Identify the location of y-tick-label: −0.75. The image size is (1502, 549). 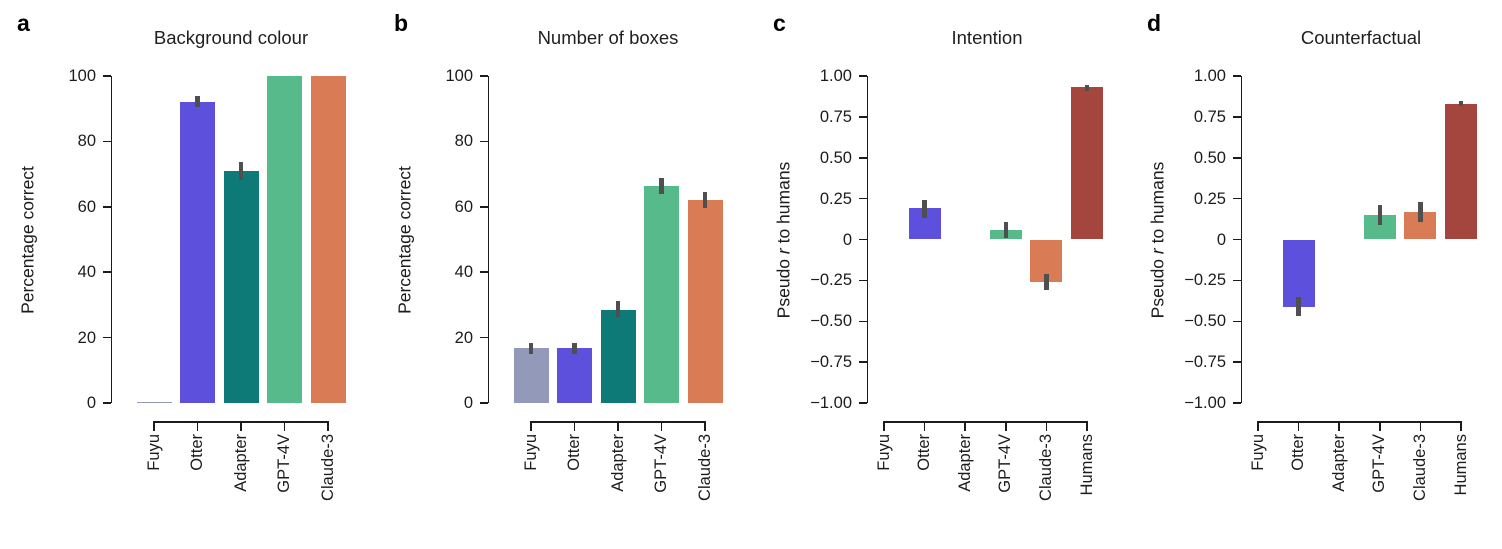
(1205, 362).